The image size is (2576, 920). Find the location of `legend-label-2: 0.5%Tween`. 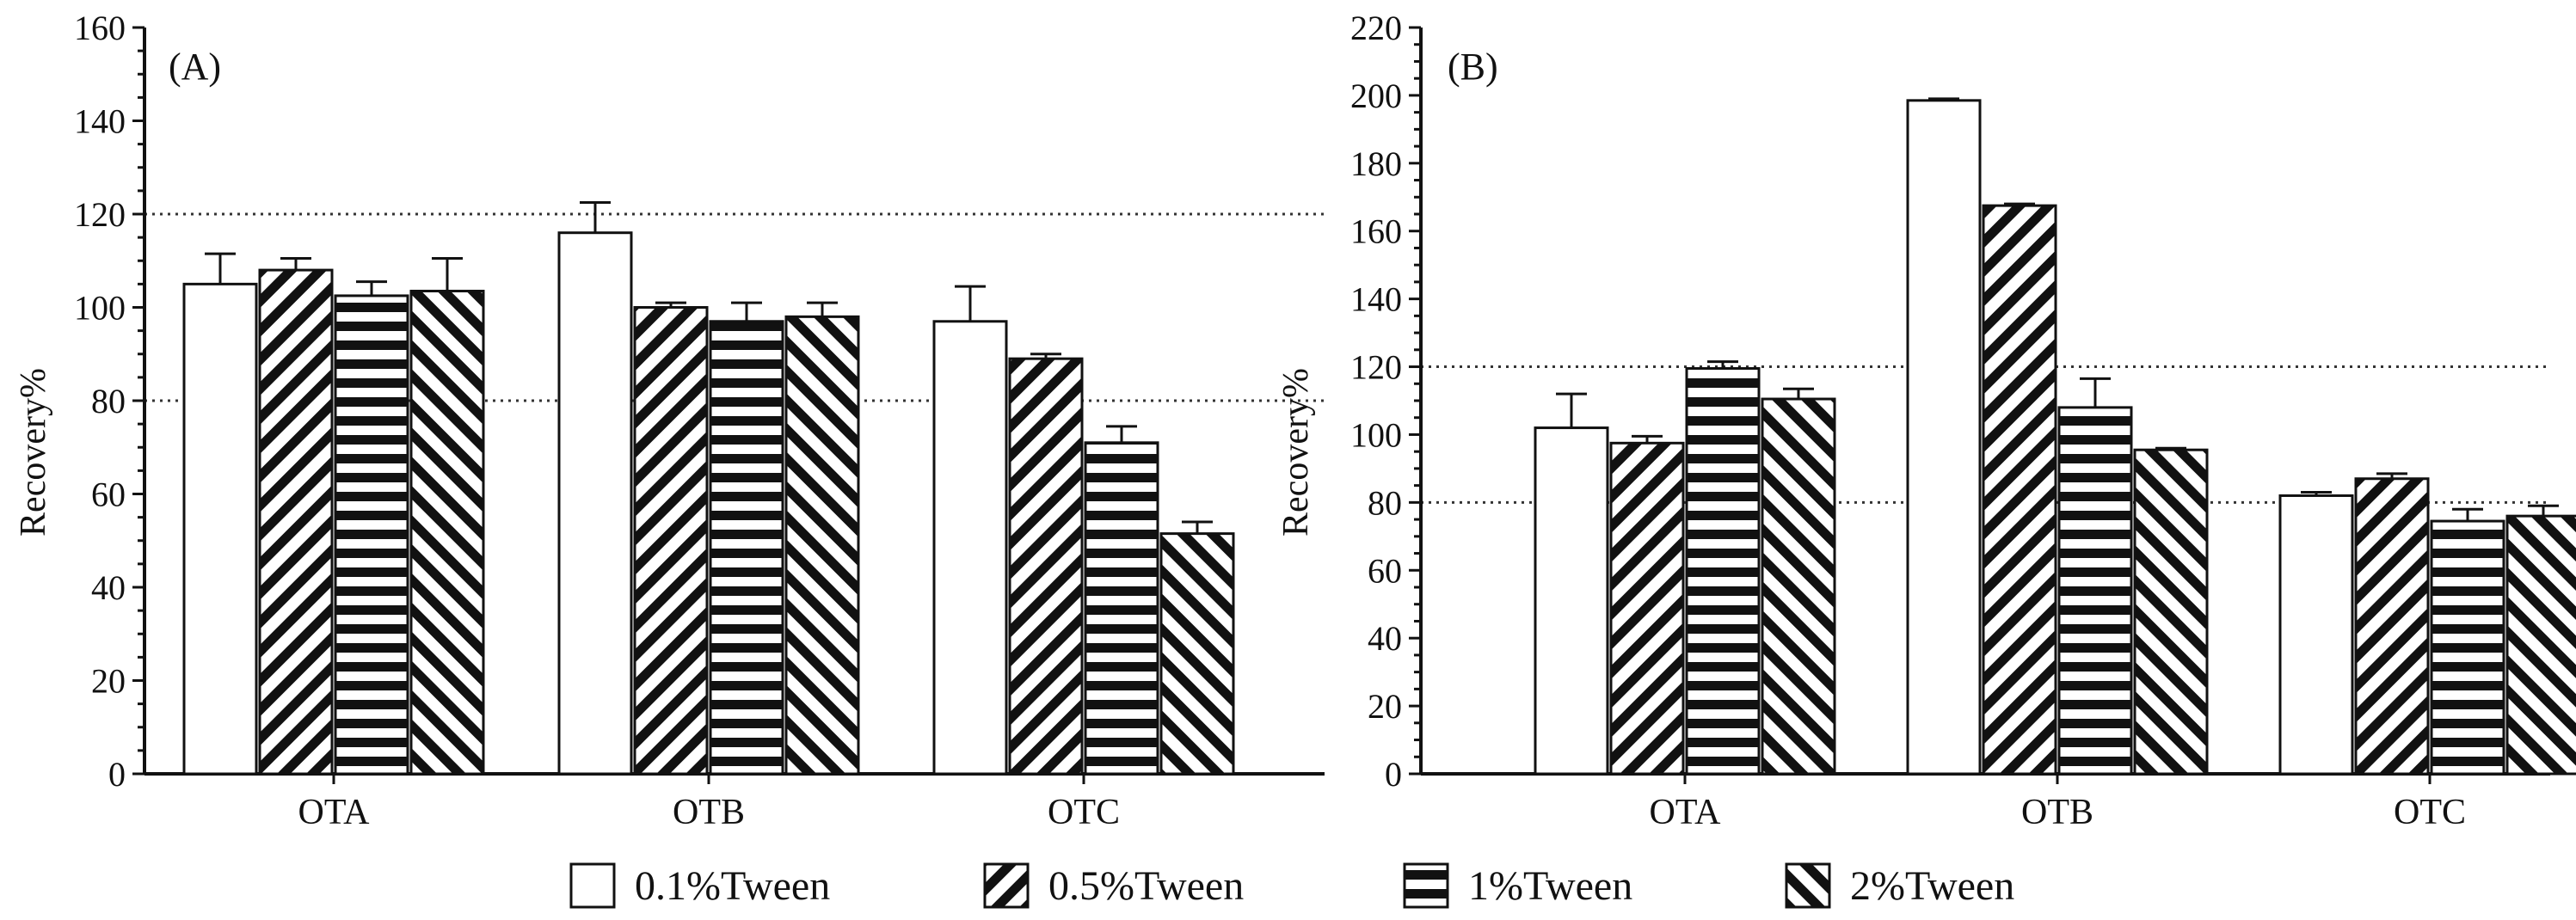

legend-label-2: 0.5%Tween is located at coordinates (1146, 886).